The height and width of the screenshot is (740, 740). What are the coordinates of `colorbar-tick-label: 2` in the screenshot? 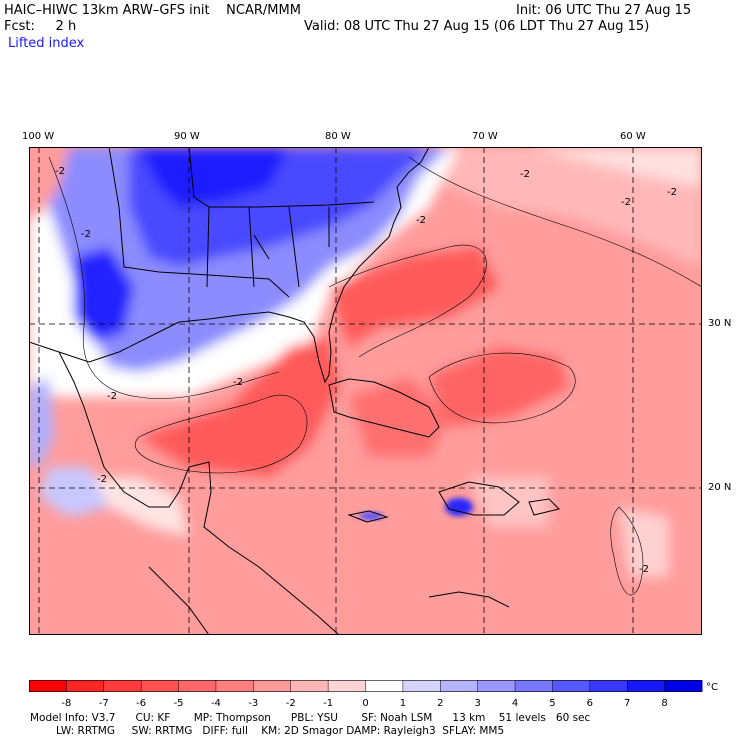 It's located at (440, 703).